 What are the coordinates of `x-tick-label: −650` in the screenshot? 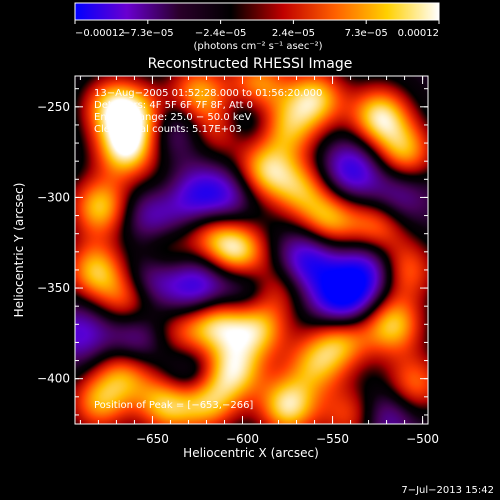 It's located at (152, 439).